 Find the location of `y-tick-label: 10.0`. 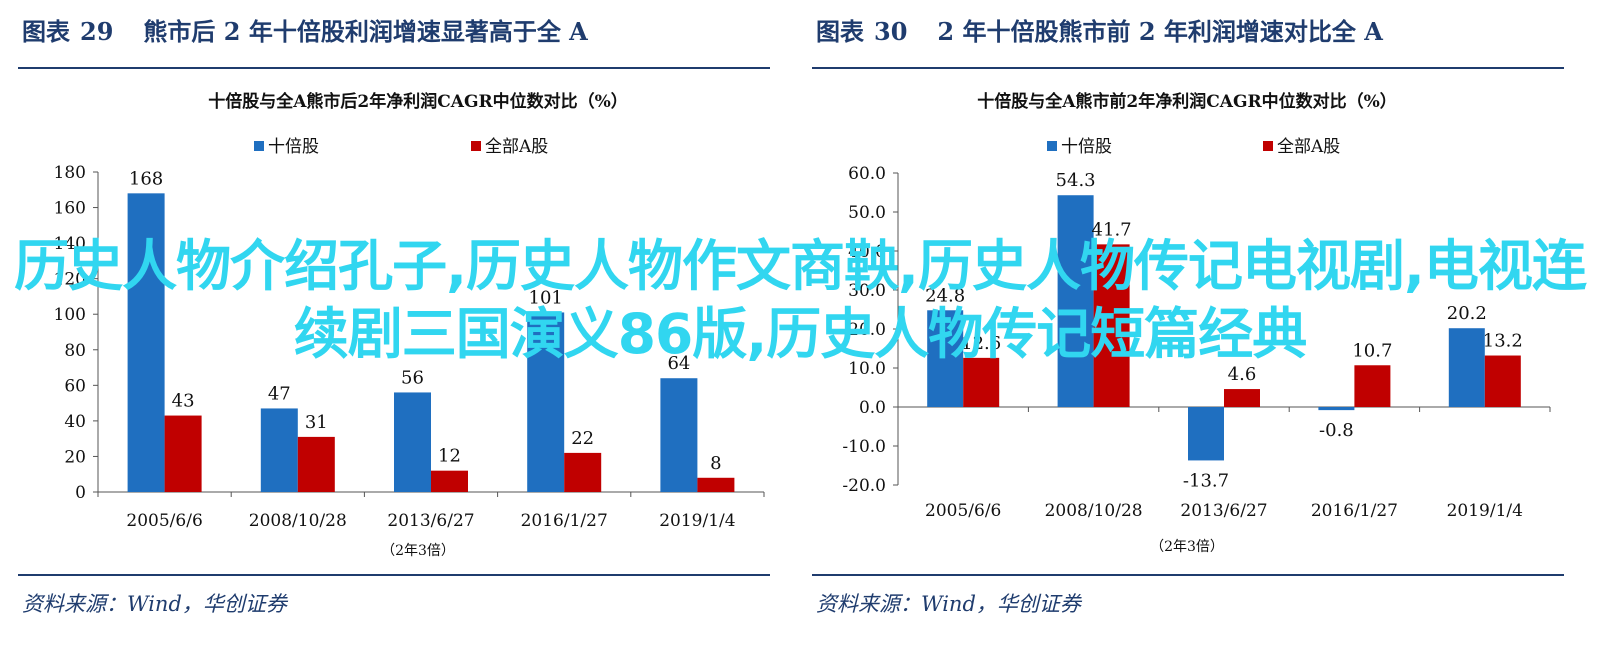

y-tick-label: 10.0 is located at coordinates (867, 369).